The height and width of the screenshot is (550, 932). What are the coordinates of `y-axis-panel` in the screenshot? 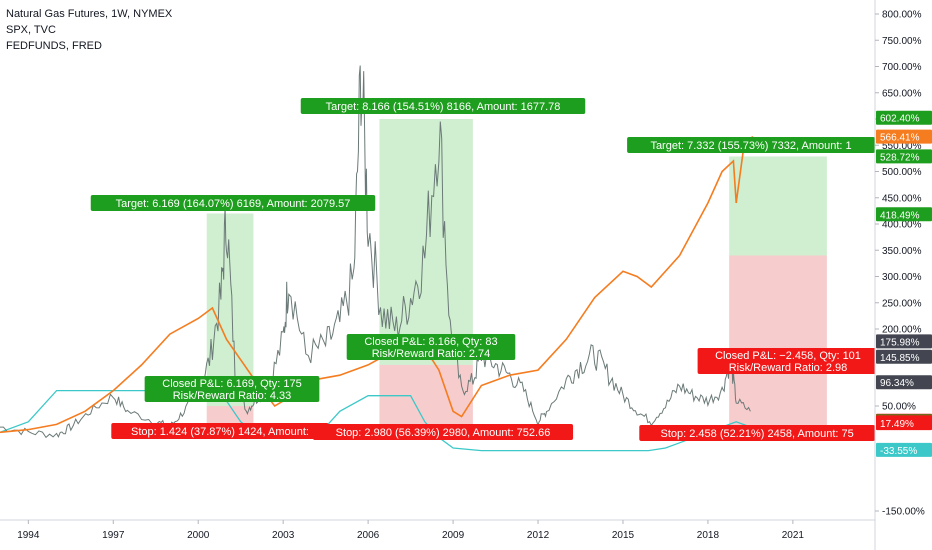 It's located at (903, 275).